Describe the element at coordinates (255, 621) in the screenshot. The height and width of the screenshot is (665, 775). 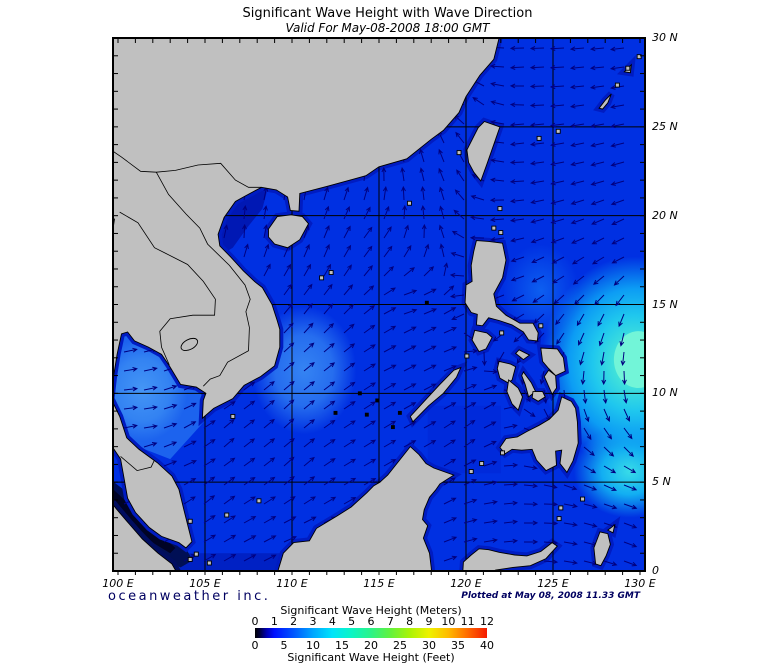
I see `legend-meters-tick: 0` at that location.